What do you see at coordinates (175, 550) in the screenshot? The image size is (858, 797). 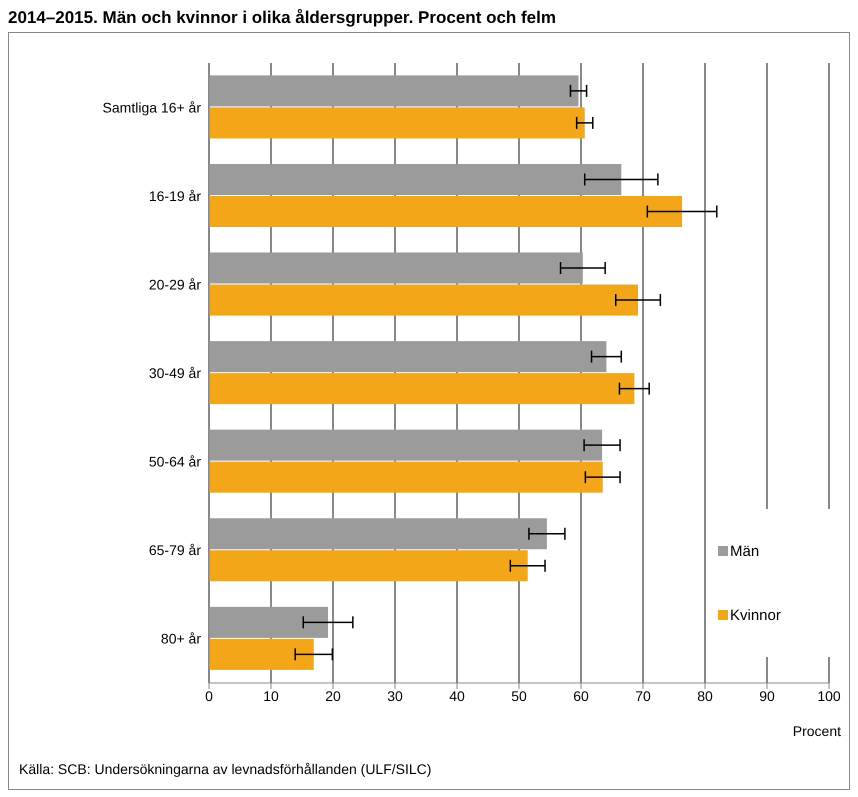 I see `y-tick-label: 65-79 år` at bounding box center [175, 550].